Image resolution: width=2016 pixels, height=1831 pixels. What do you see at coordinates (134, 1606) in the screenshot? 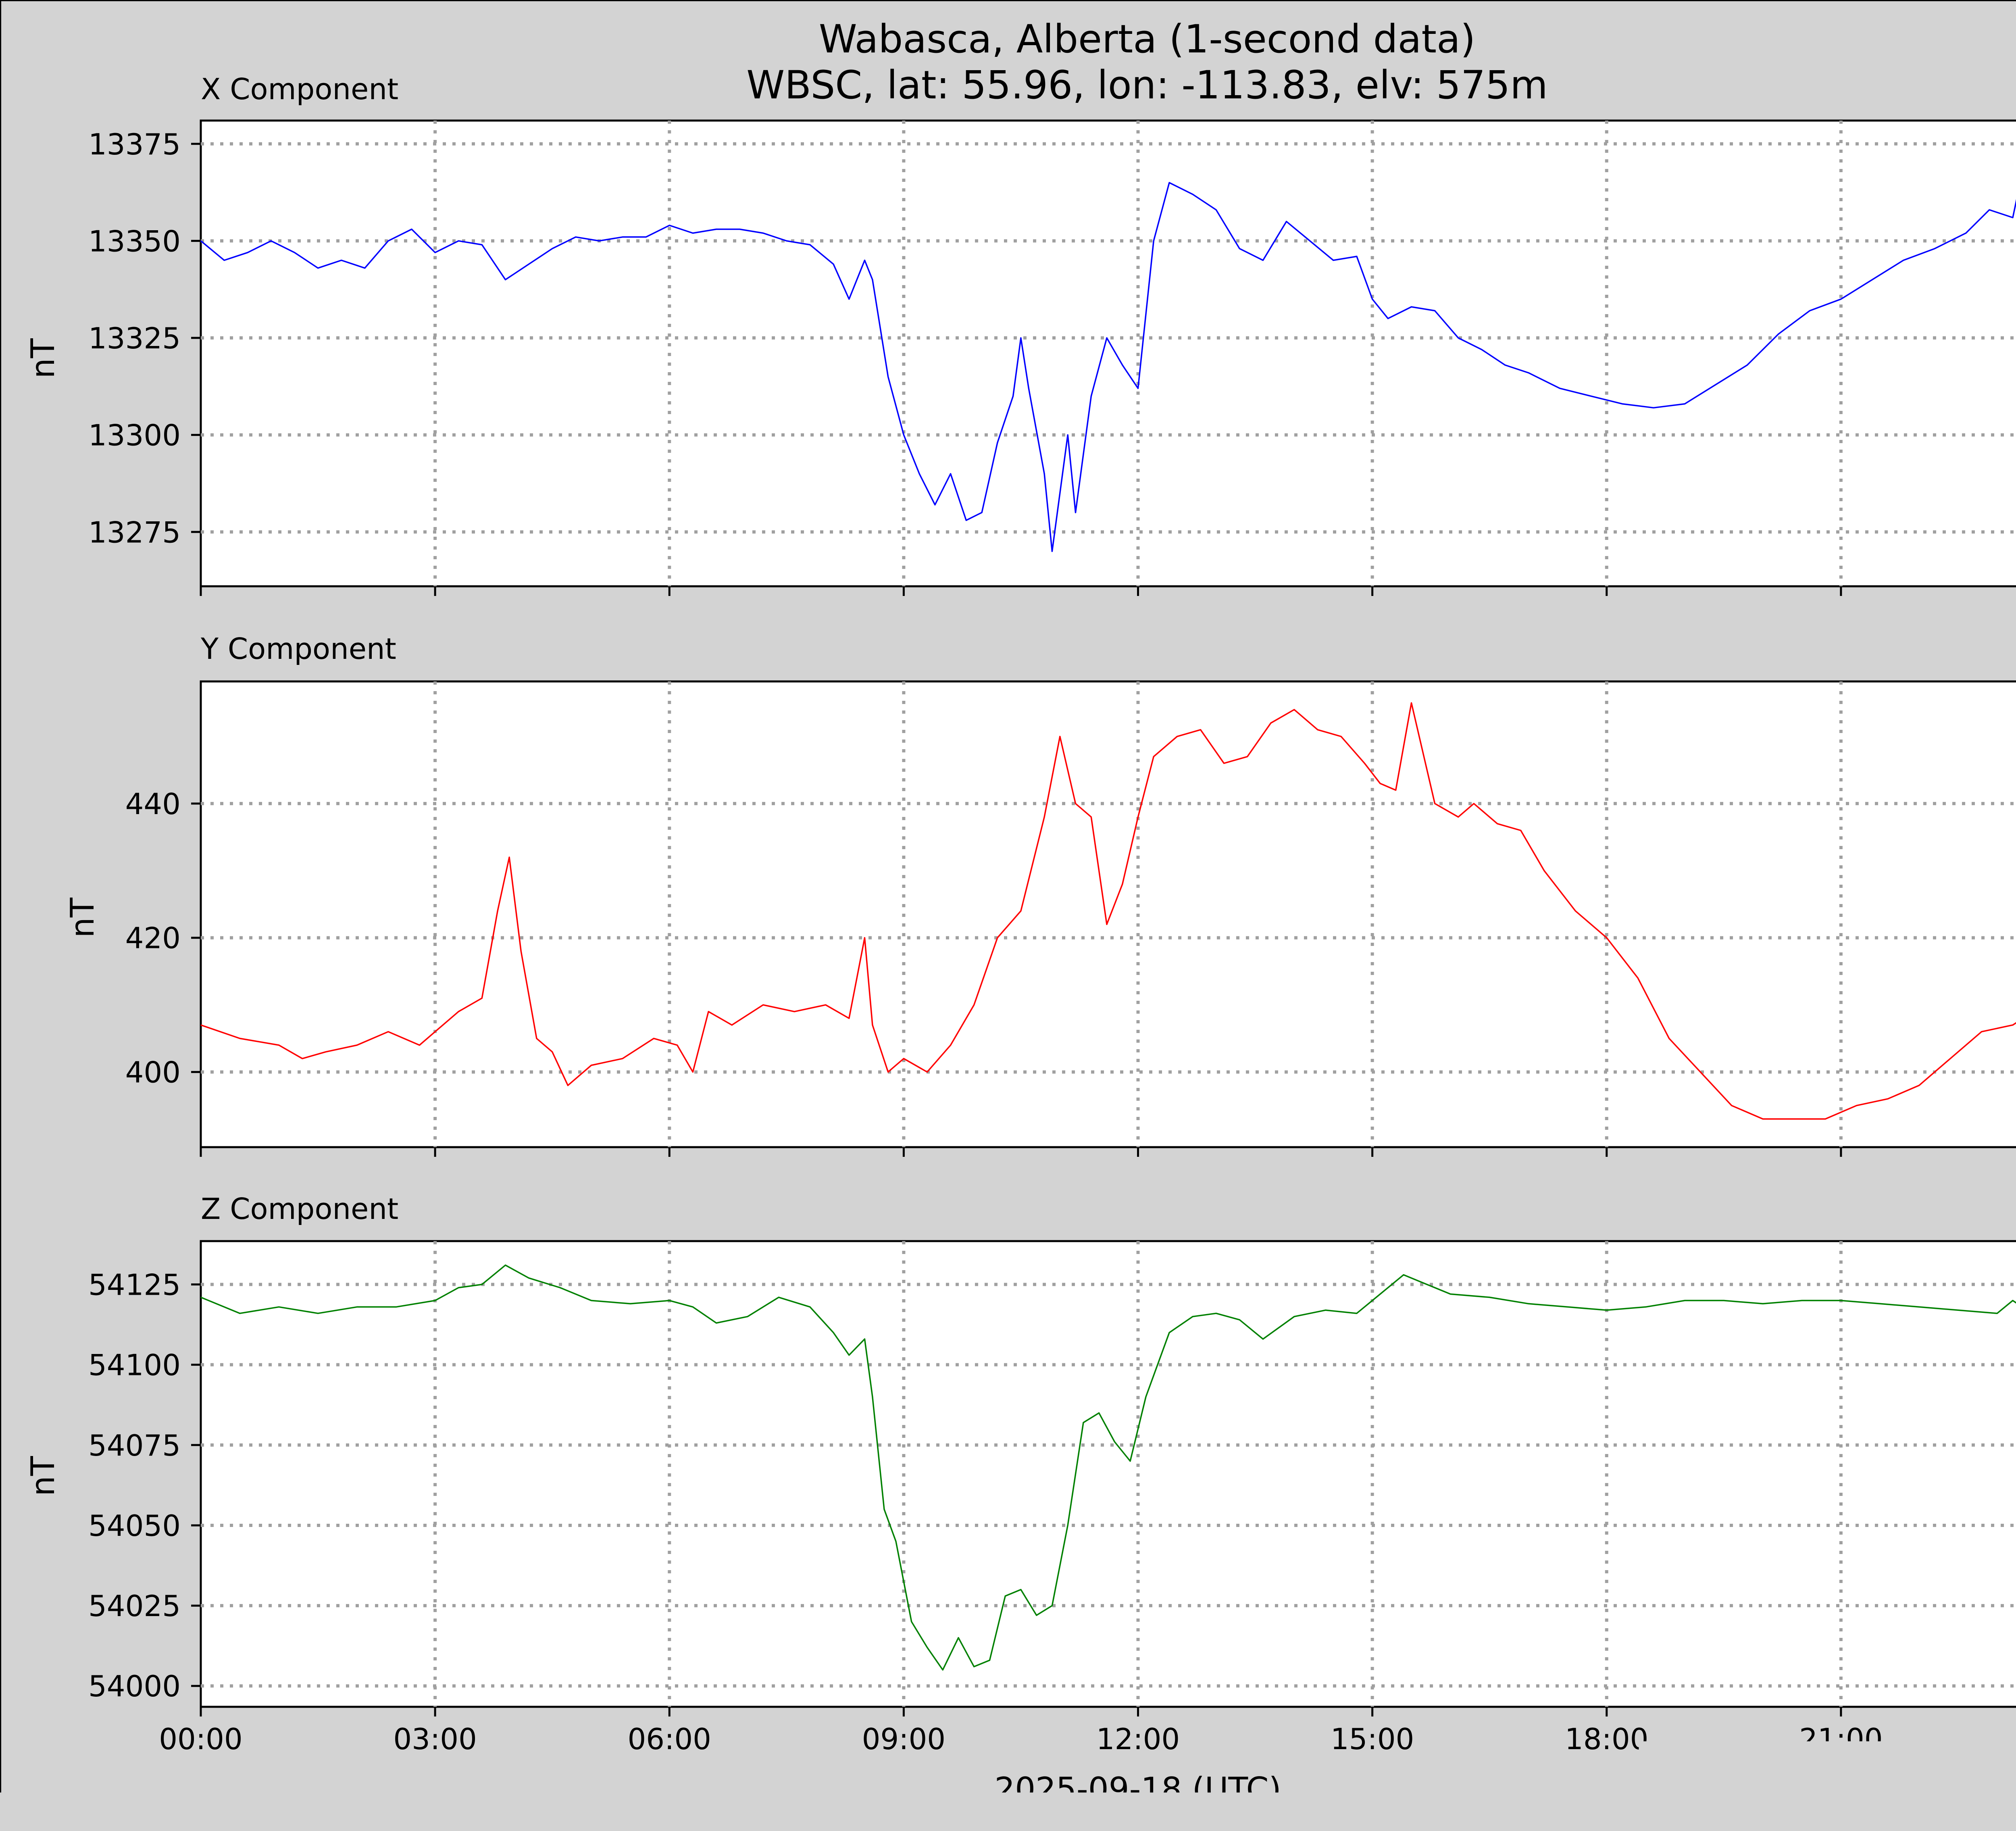
I see `z-component-ytick-label: 54025` at bounding box center [134, 1606].